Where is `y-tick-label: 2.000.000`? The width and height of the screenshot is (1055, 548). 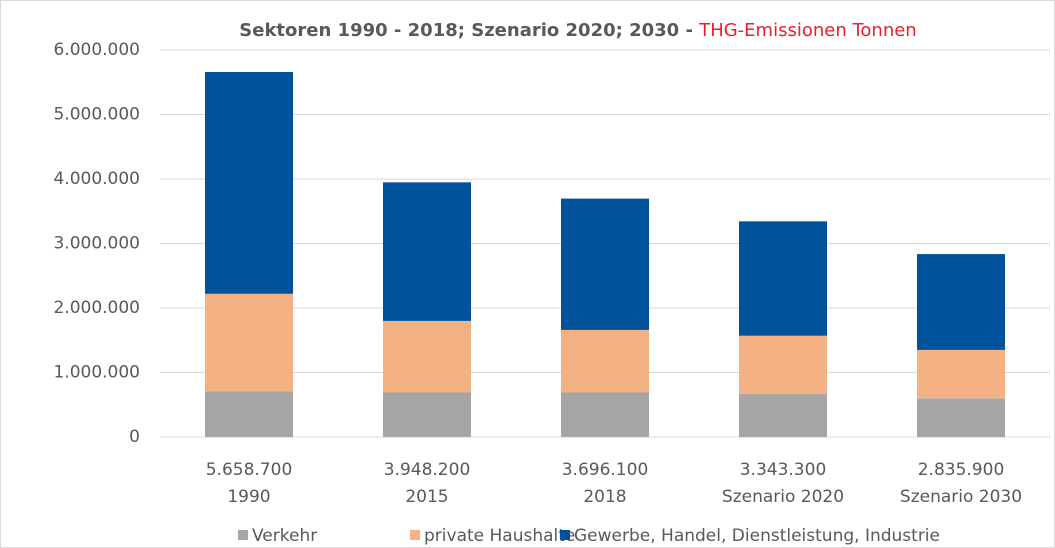
y-tick-label: 2.000.000 is located at coordinates (96, 308).